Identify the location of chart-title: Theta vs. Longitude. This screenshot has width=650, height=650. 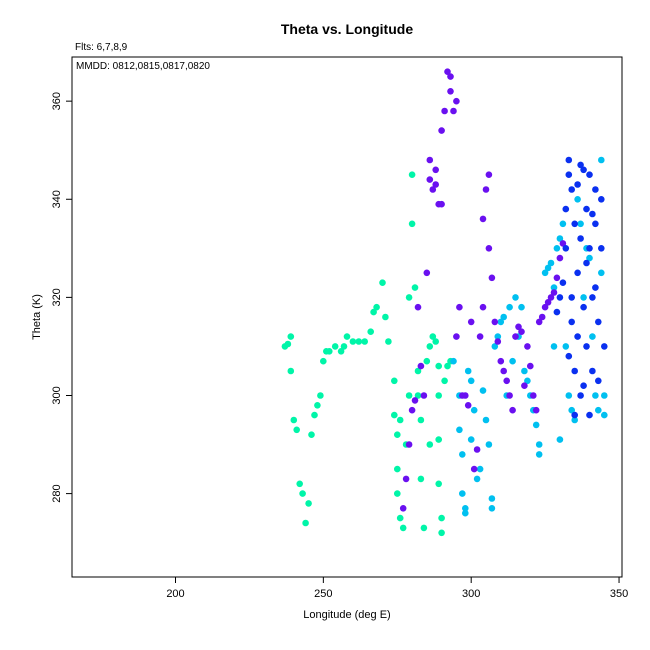
(347, 29).